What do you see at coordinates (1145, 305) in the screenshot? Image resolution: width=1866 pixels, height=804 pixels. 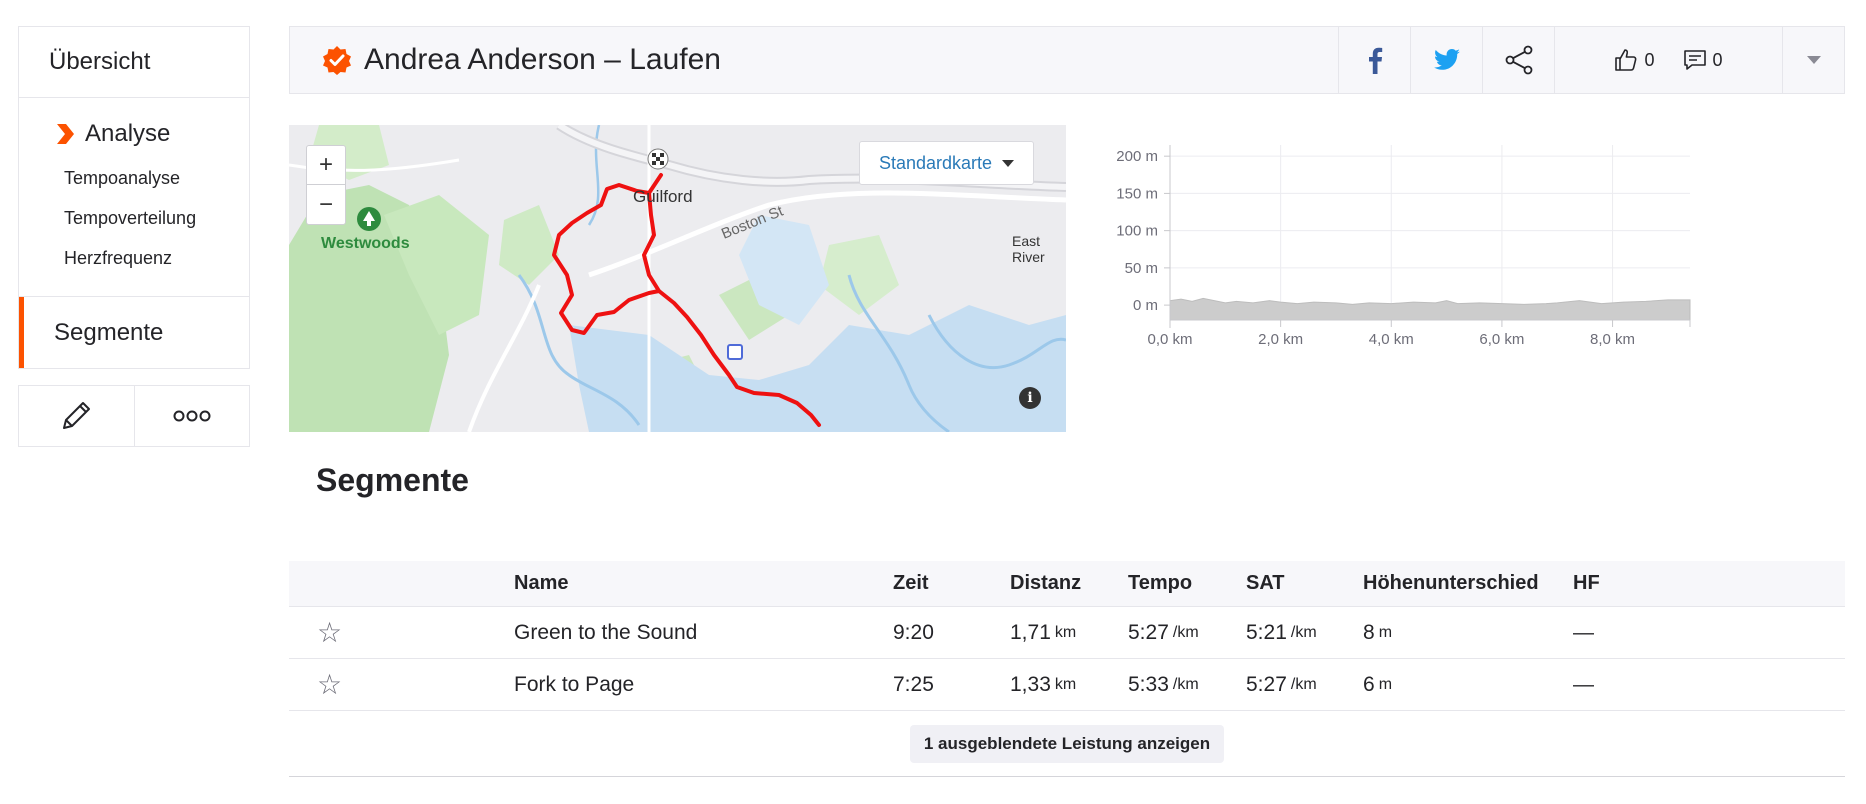 I see `y-tick-label: 0 m` at bounding box center [1145, 305].